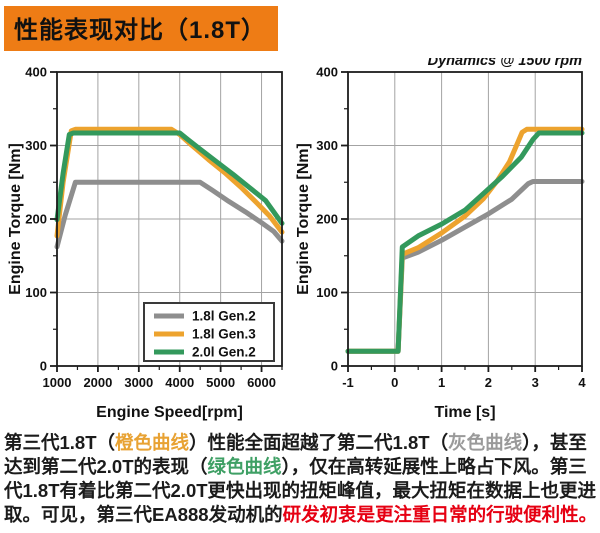 The height and width of the screenshot is (533, 600). What do you see at coordinates (348, 382) in the screenshot?
I see `x-tick-label: -1` at bounding box center [348, 382].